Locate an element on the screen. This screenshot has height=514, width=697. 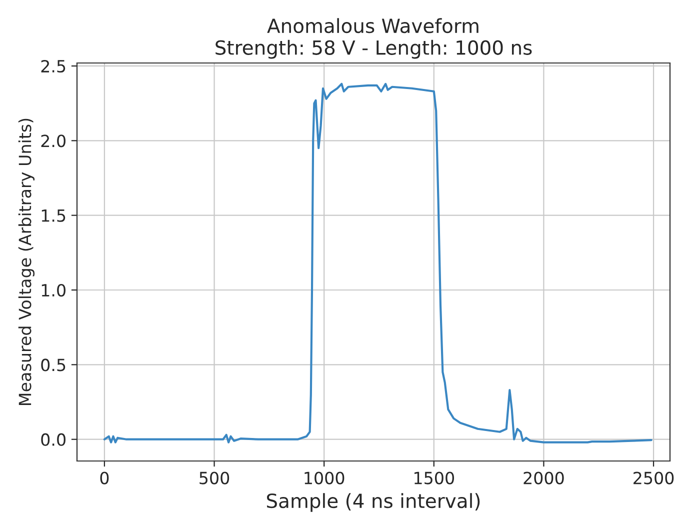
x-tick-label: 2000 is located at coordinates (544, 478).